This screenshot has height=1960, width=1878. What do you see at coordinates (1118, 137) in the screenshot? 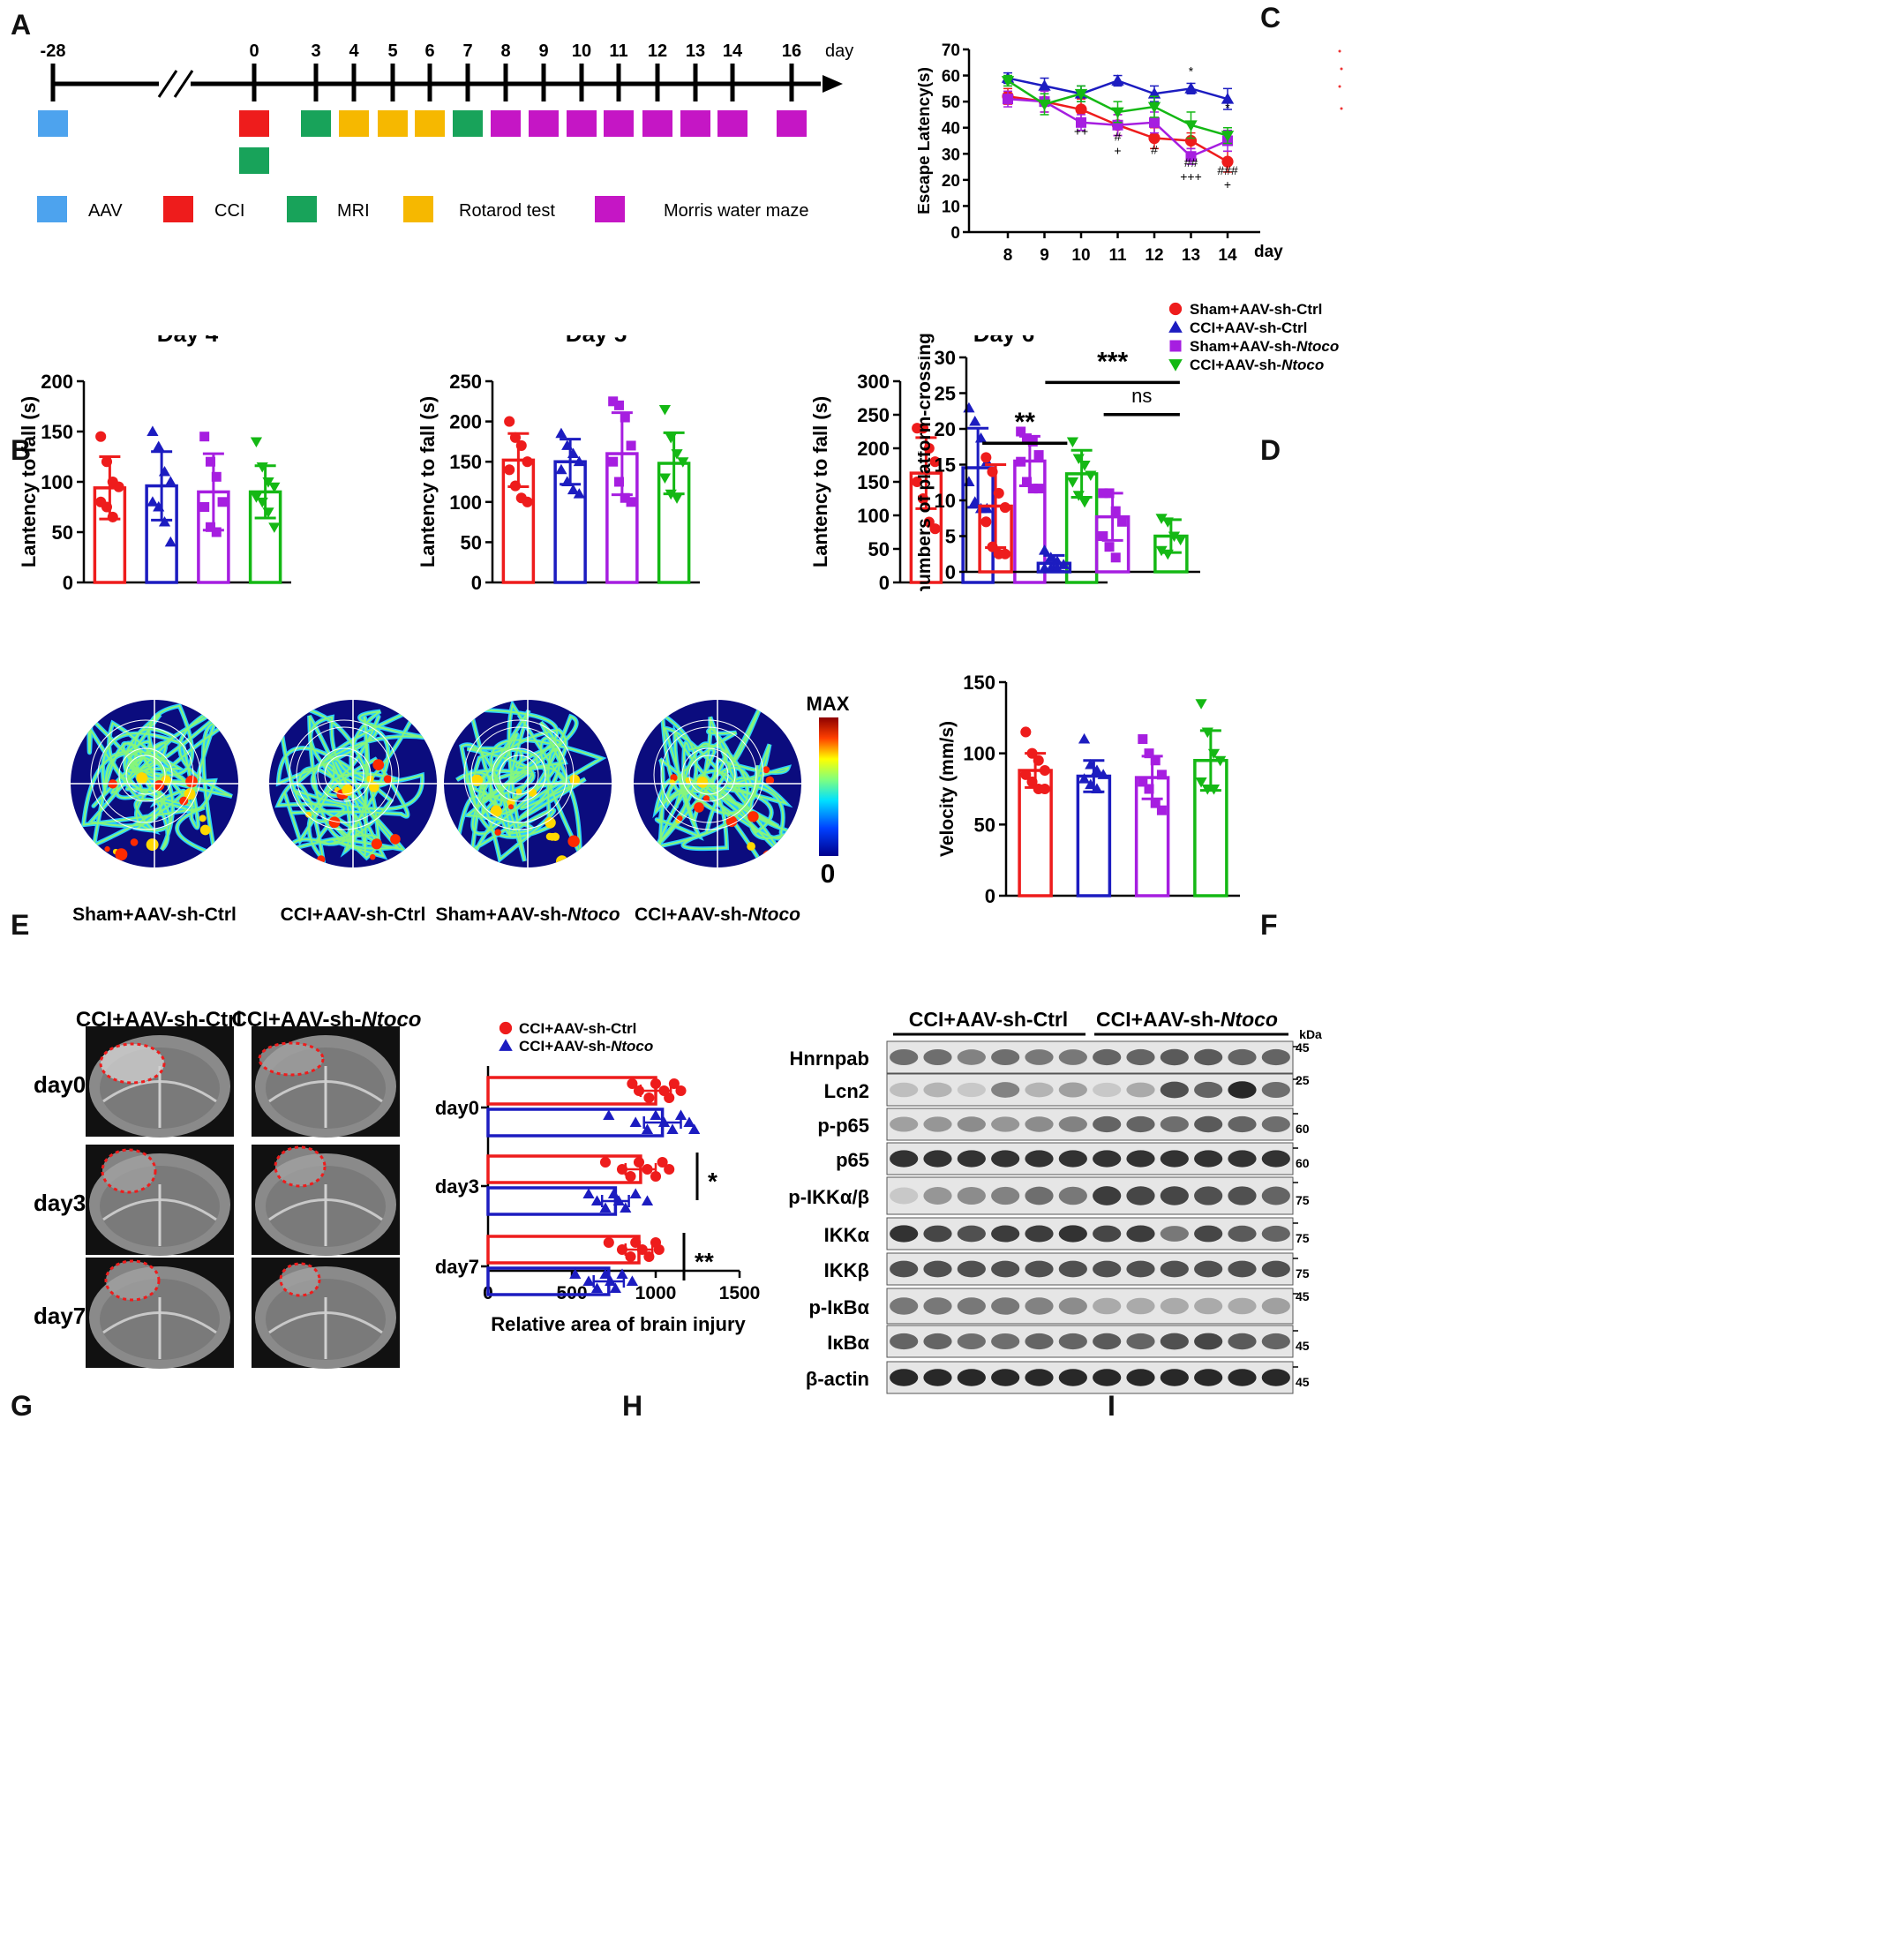
I see `significance-mark: #` at bounding box center [1118, 137].